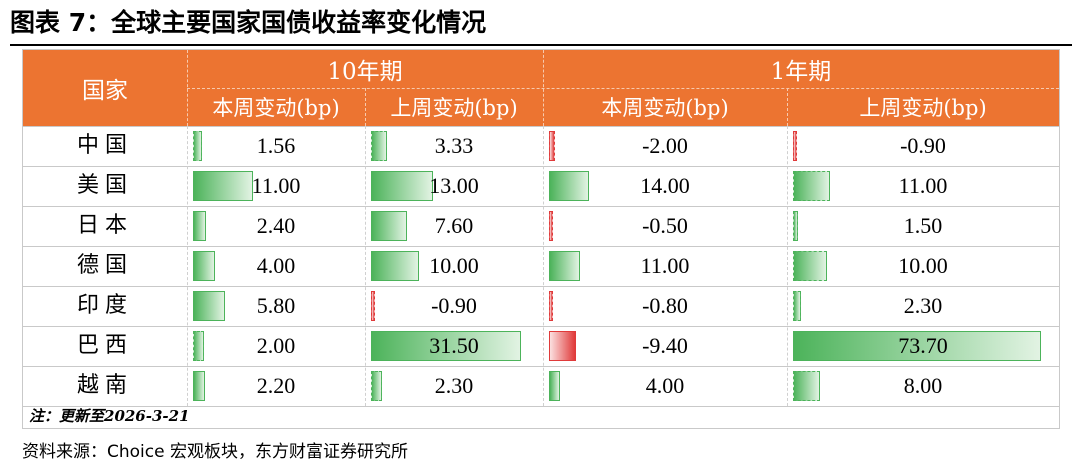  I want to click on country-cell: 日本, so click(104, 225).